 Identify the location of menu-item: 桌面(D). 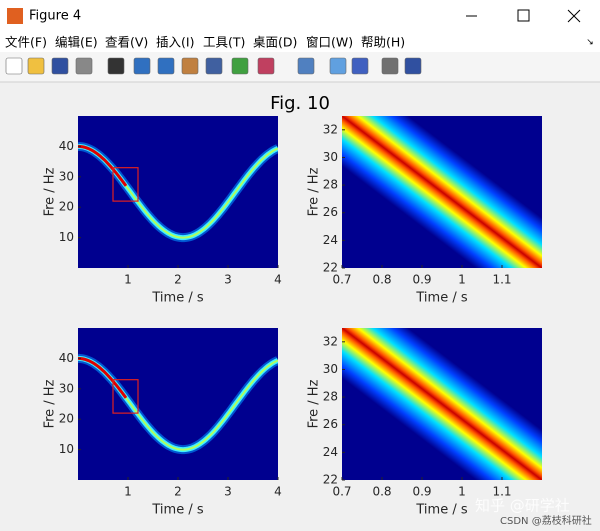
(275, 42).